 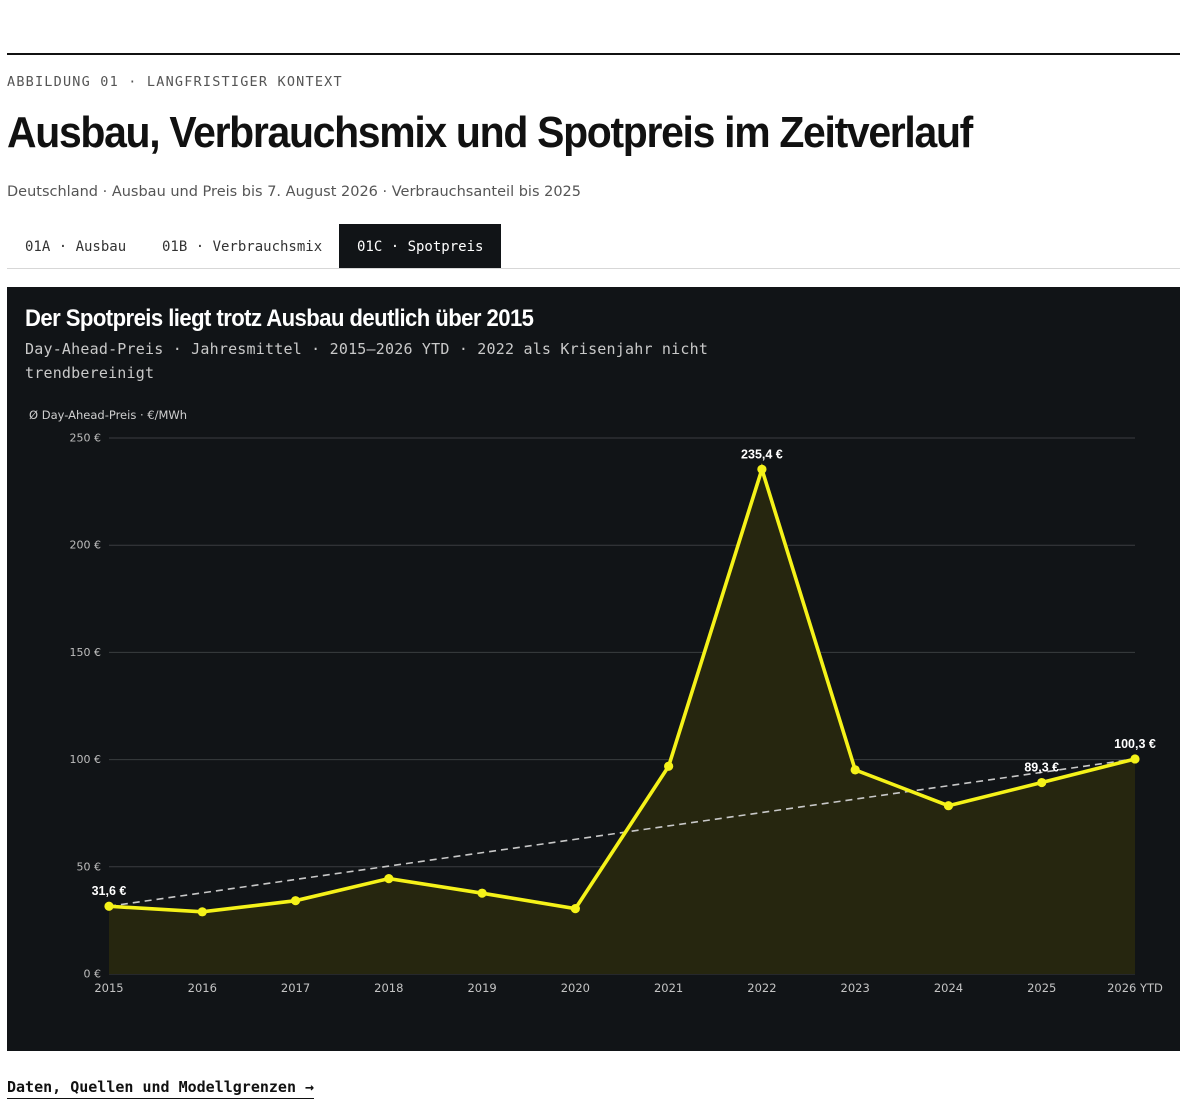 What do you see at coordinates (242, 247) in the screenshot?
I see `tab-verbrauchsmix: 01B · Verbrauchsmix` at bounding box center [242, 247].